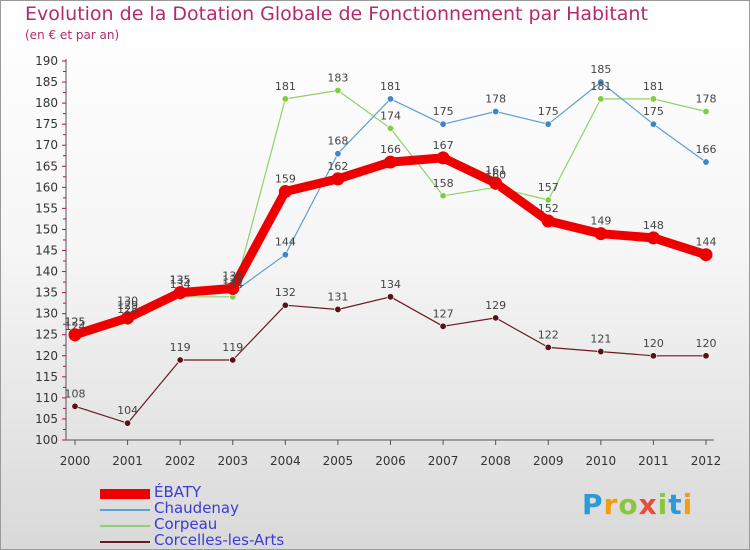  I want to click on data-label: 129, so click(495, 305).